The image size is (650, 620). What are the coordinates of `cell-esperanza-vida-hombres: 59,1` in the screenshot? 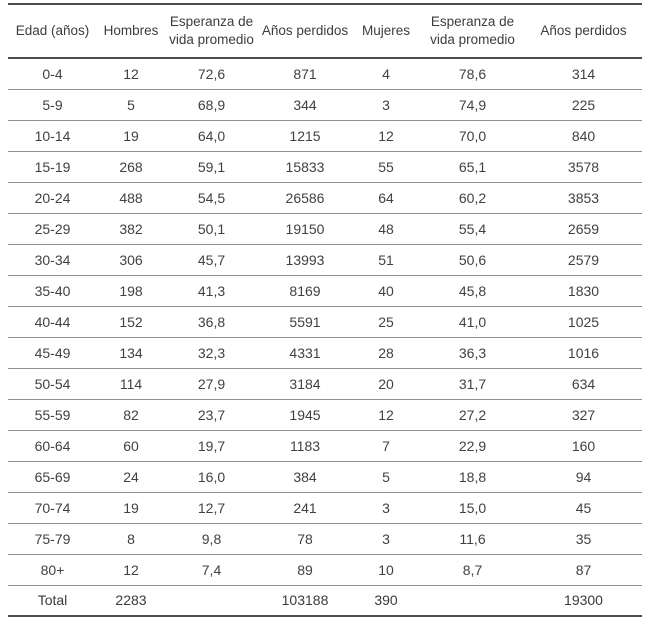 It's located at (211, 167).